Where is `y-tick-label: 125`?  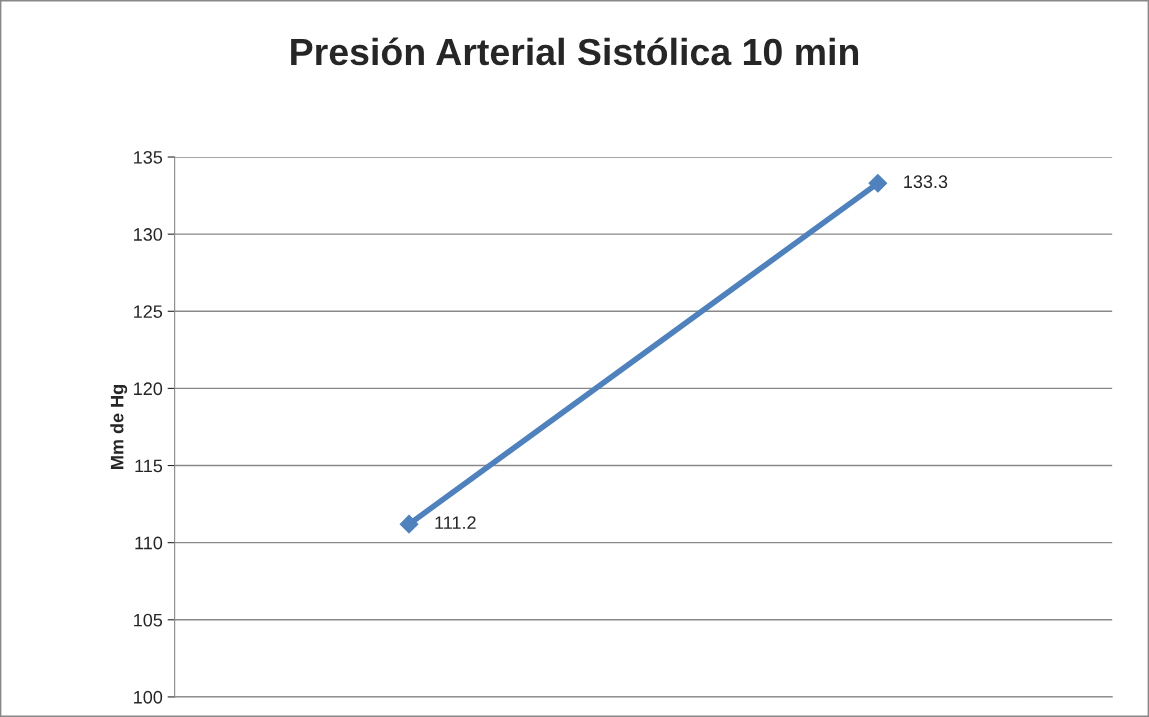 y-tick-label: 125 is located at coordinates (148, 311).